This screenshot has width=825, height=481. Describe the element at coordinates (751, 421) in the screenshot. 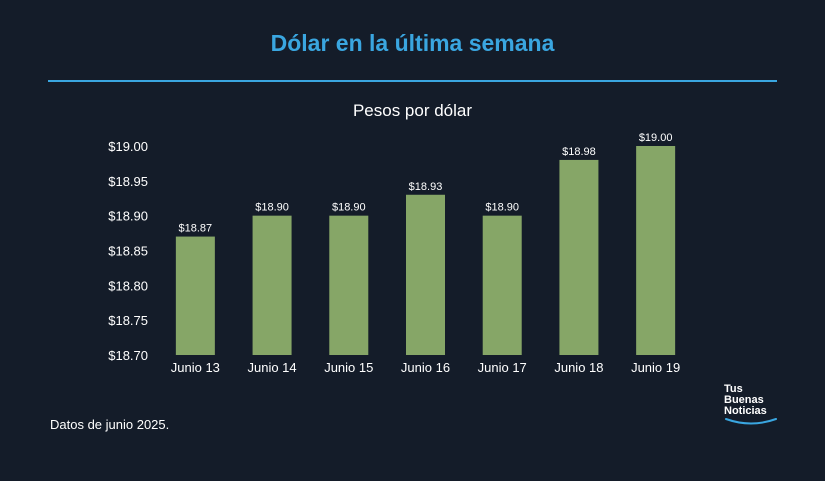

I see `logo-smile-icon` at that location.